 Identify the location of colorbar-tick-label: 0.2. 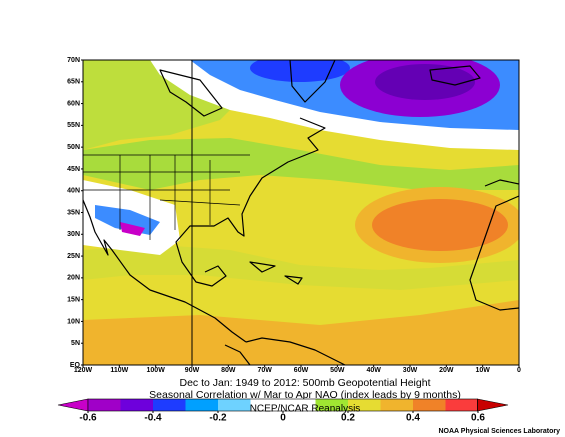
(348, 418).